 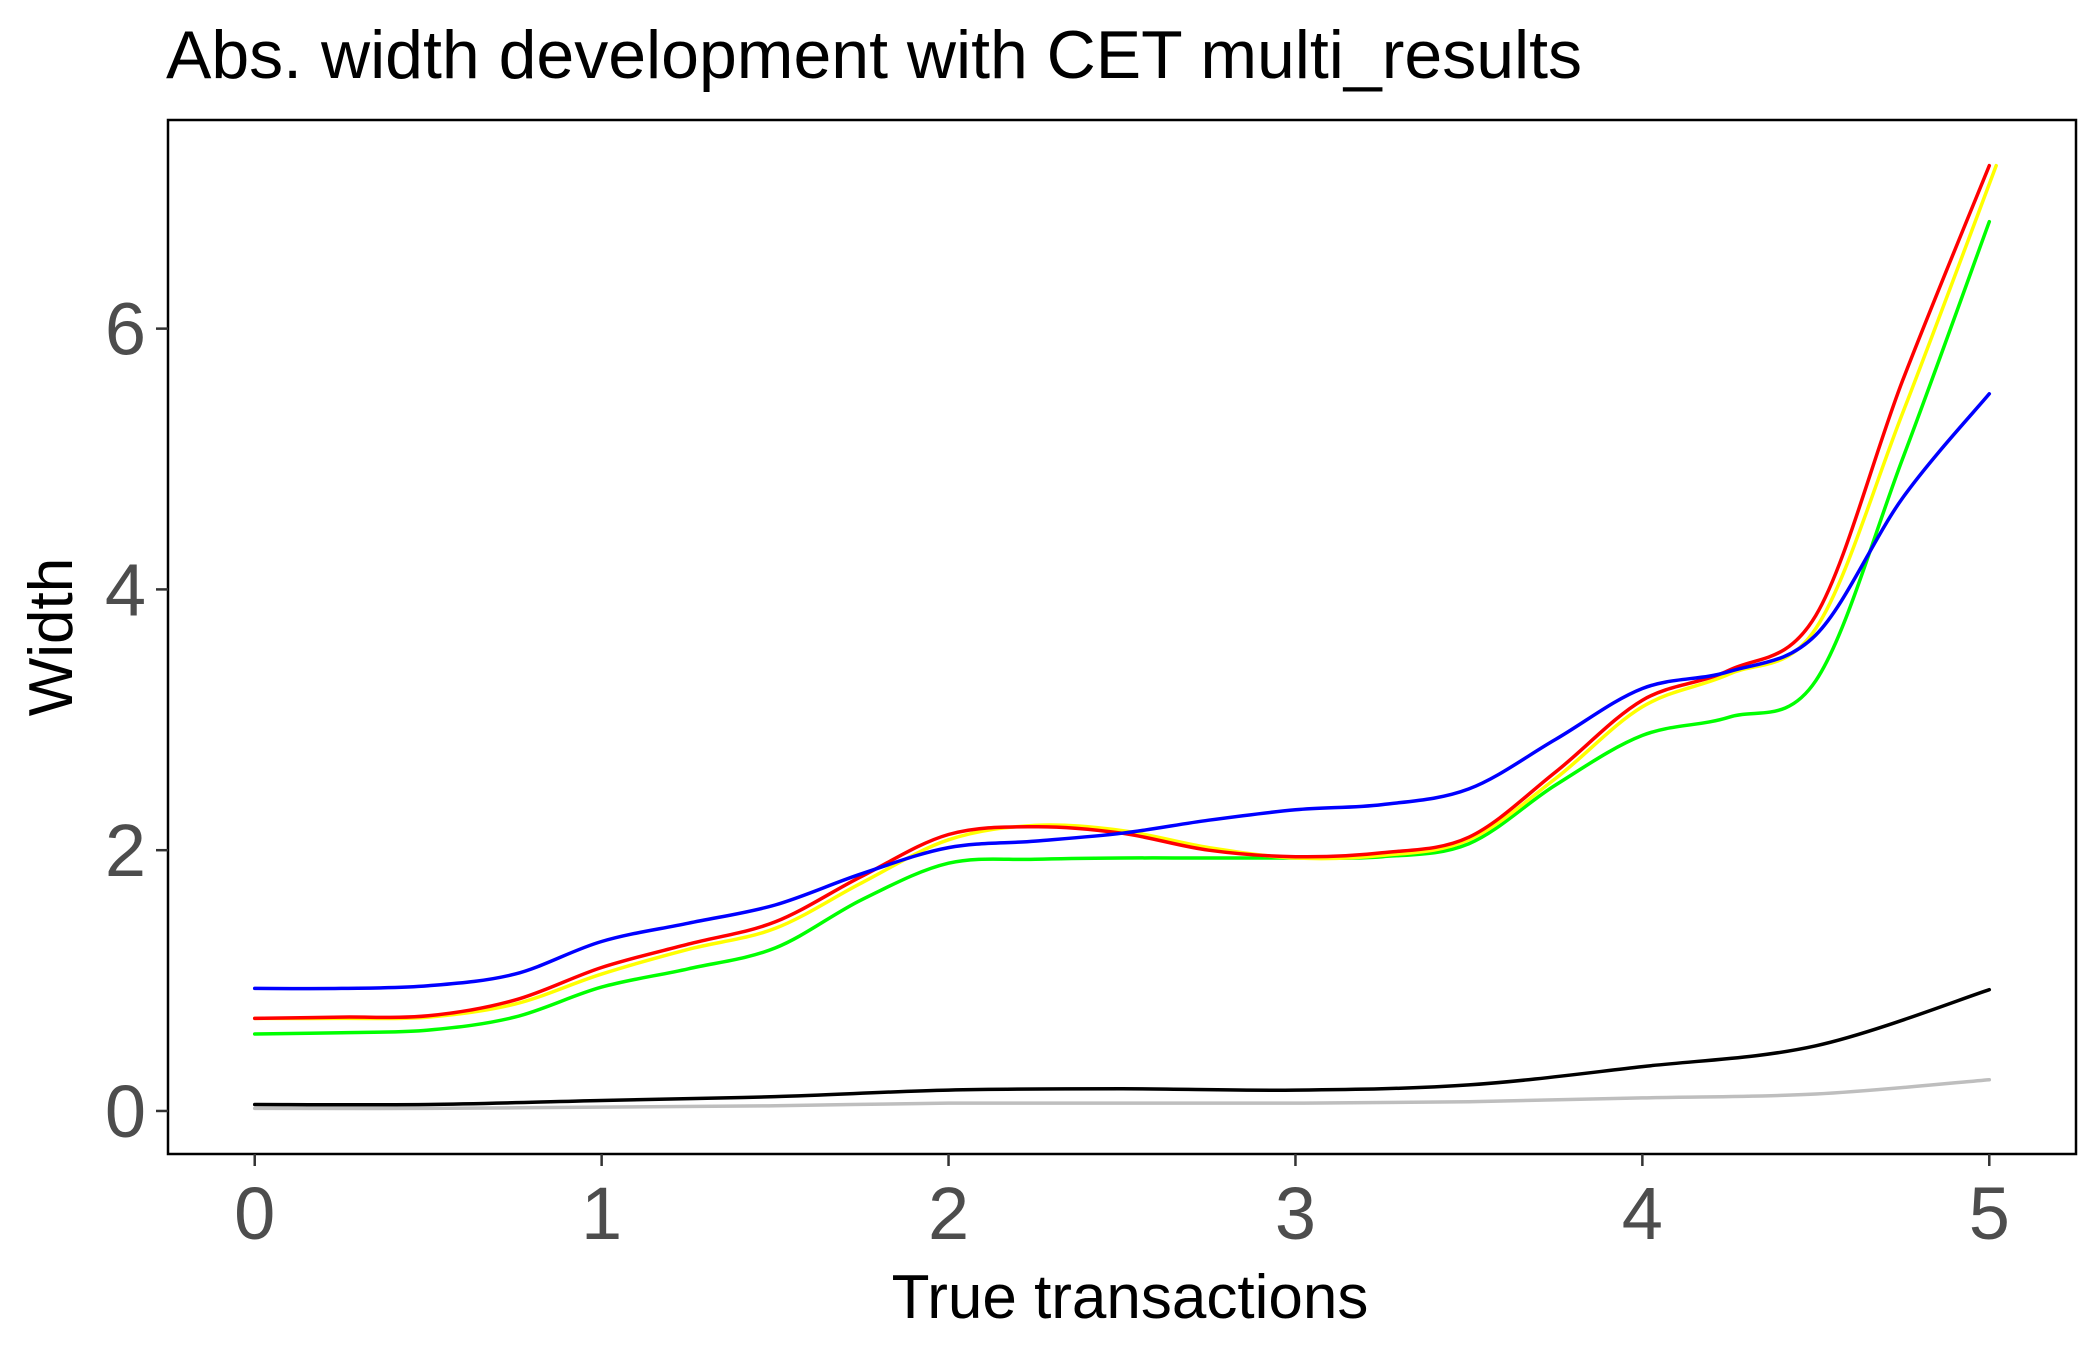 What do you see at coordinates (136, 720) in the screenshot?
I see `y-axis: 0 2 4 6` at bounding box center [136, 720].